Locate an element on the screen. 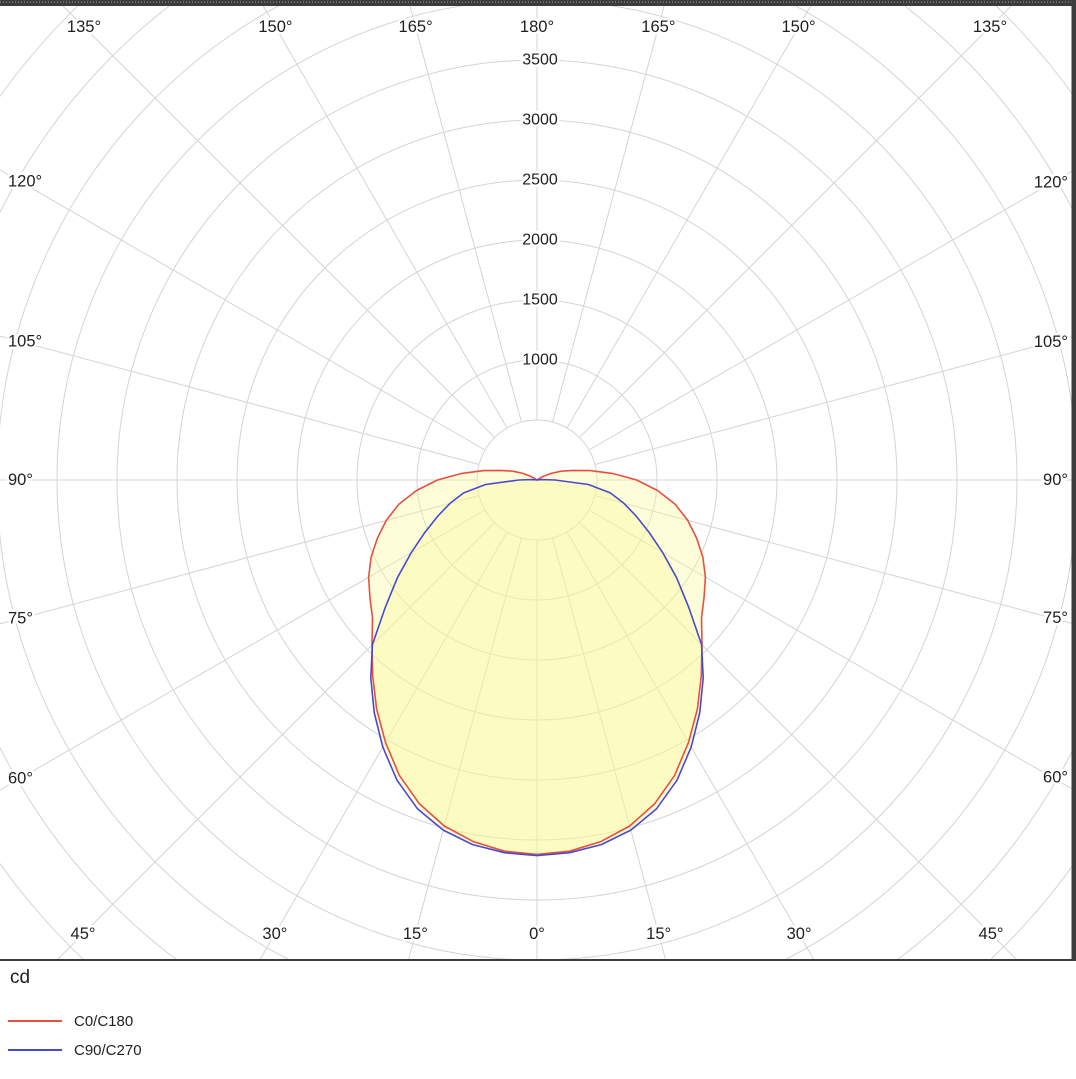  svg-text: 1000 is located at coordinates (540, 360).